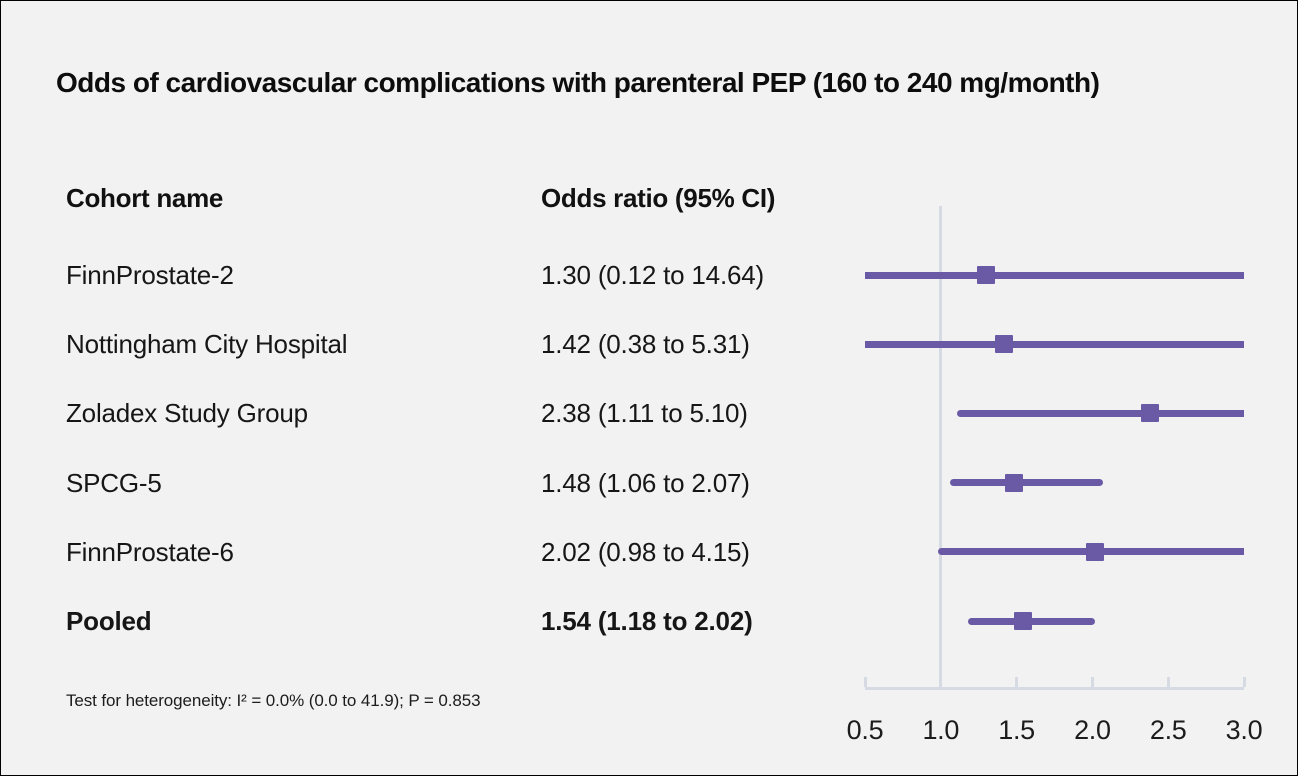 This screenshot has width=1298, height=776. What do you see at coordinates (1244, 730) in the screenshot?
I see `x-axis-tick-label: 3.0` at bounding box center [1244, 730].